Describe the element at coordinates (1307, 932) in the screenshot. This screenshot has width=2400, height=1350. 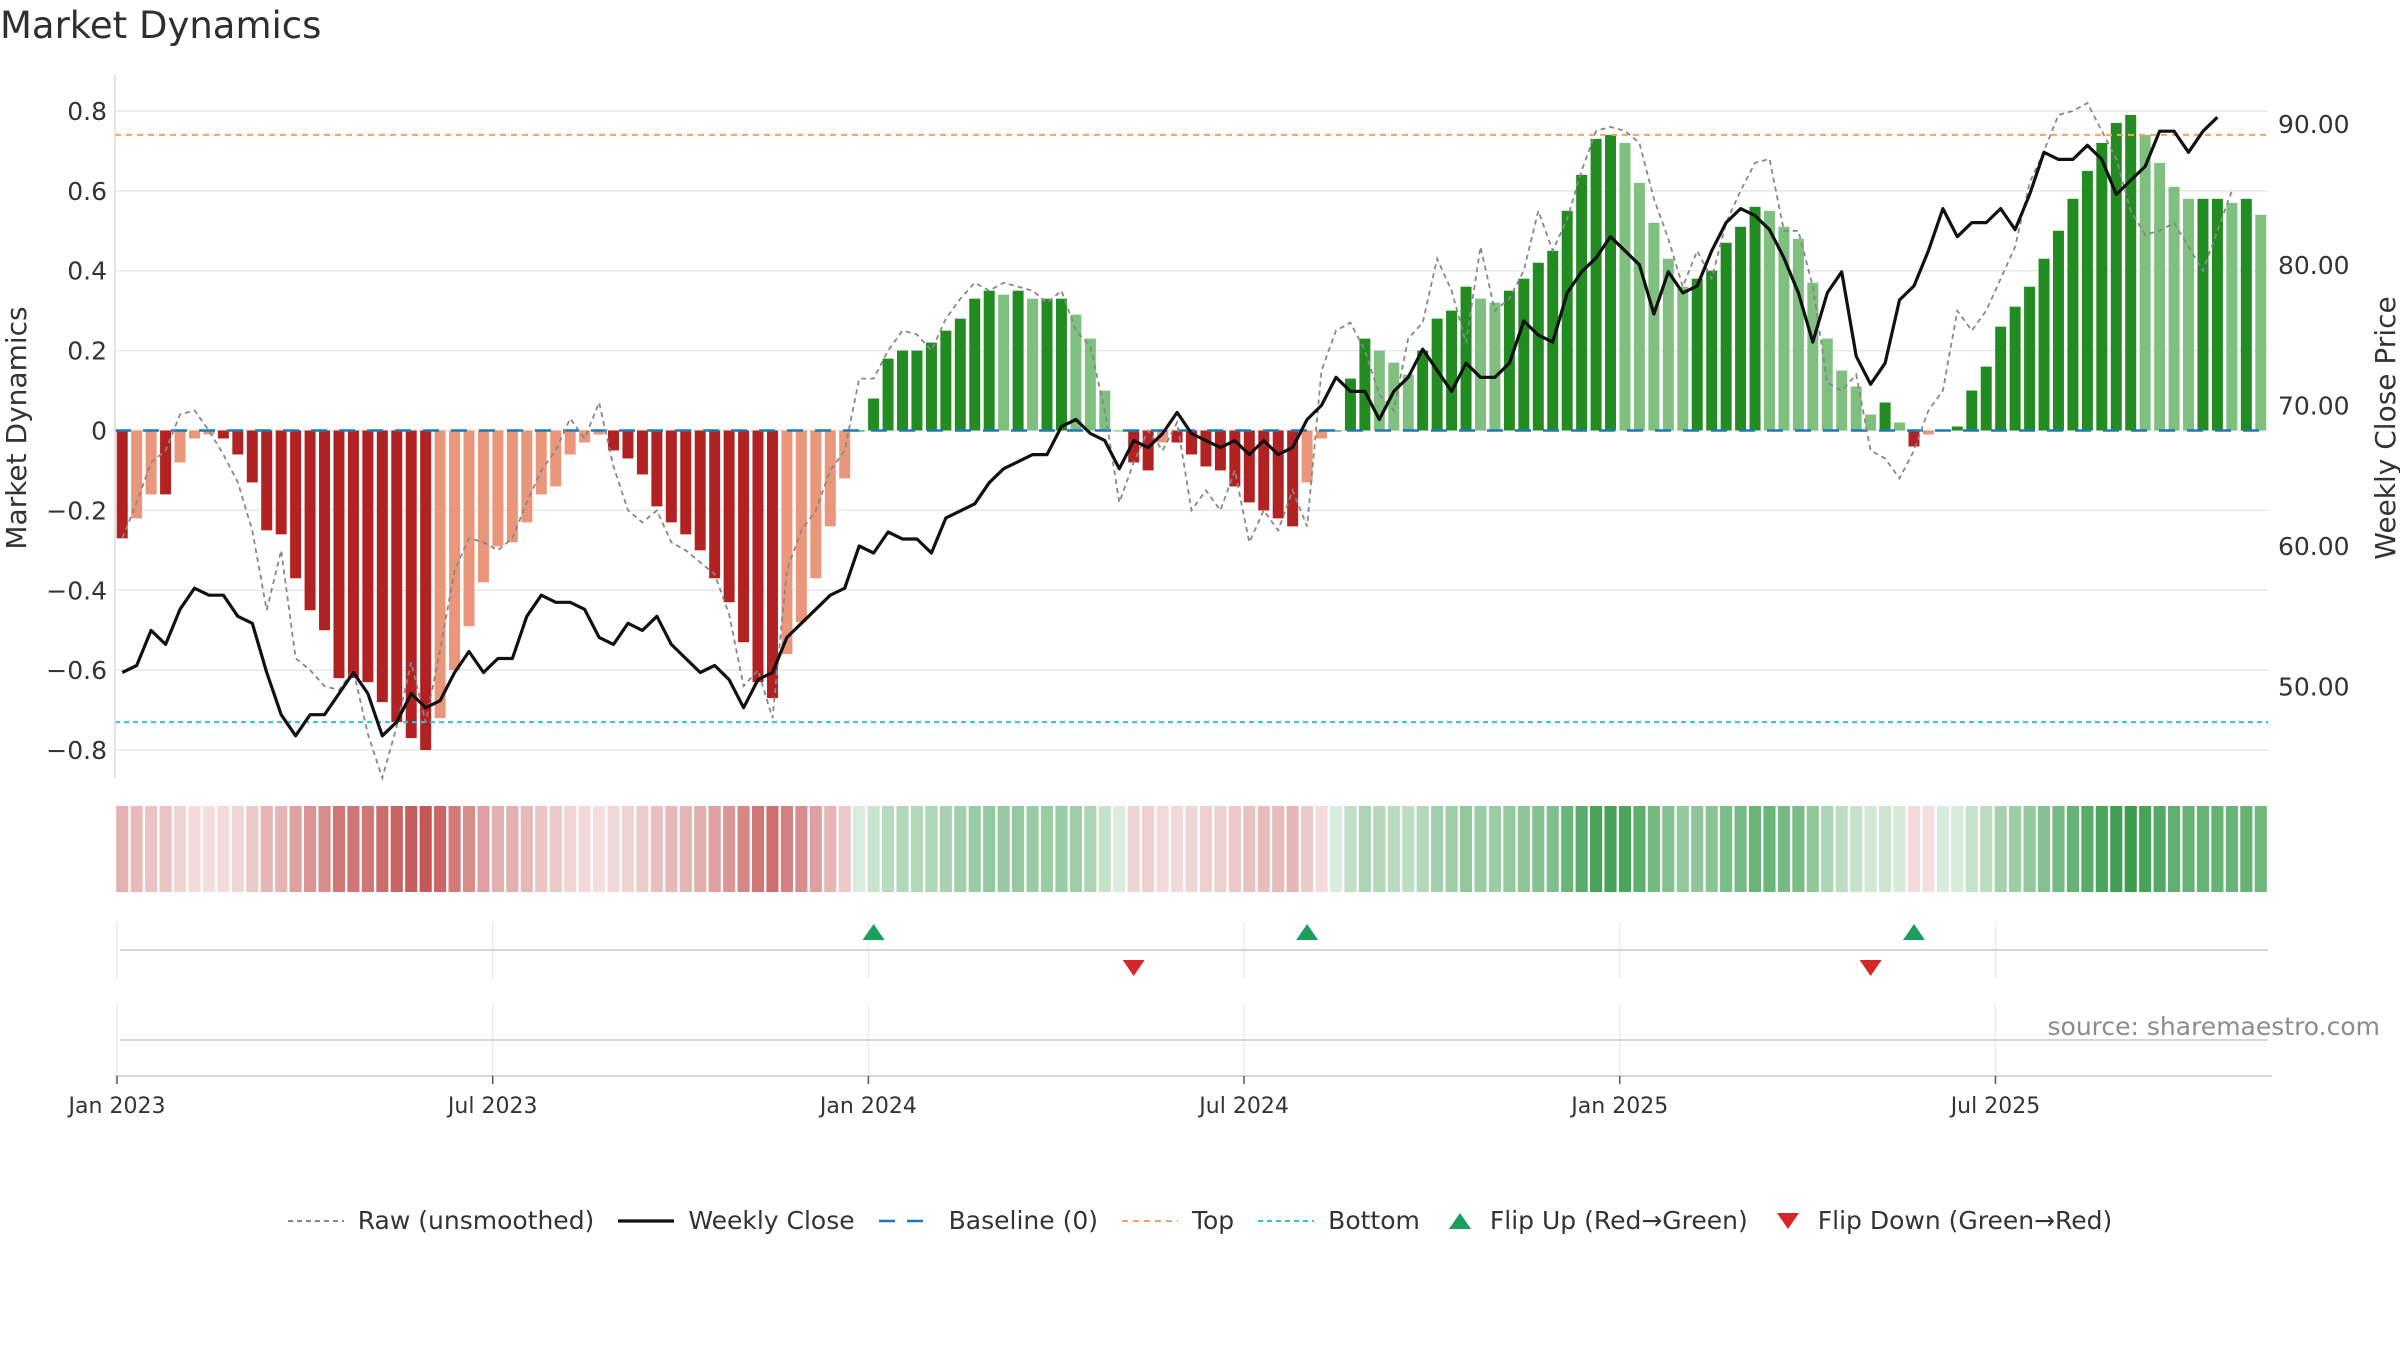
I see `flip-up-marker` at that location.